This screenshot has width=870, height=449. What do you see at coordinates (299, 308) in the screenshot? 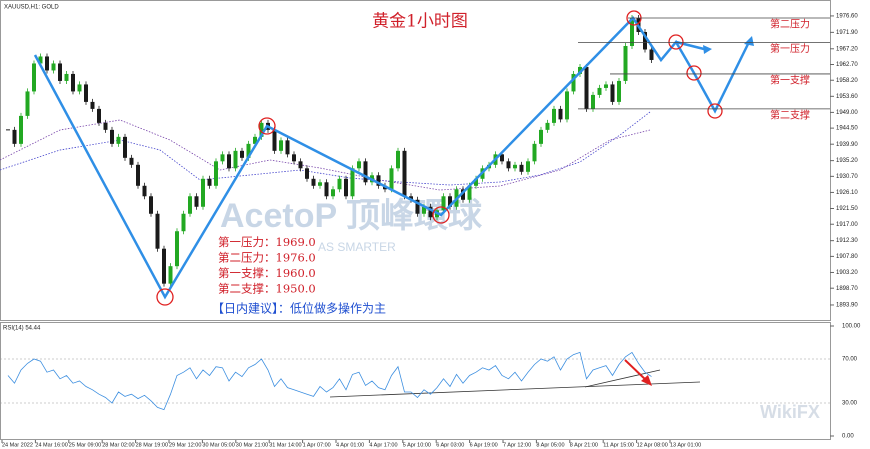
I see `advice: 【日内建议】：低位做多操作为主` at bounding box center [299, 308].